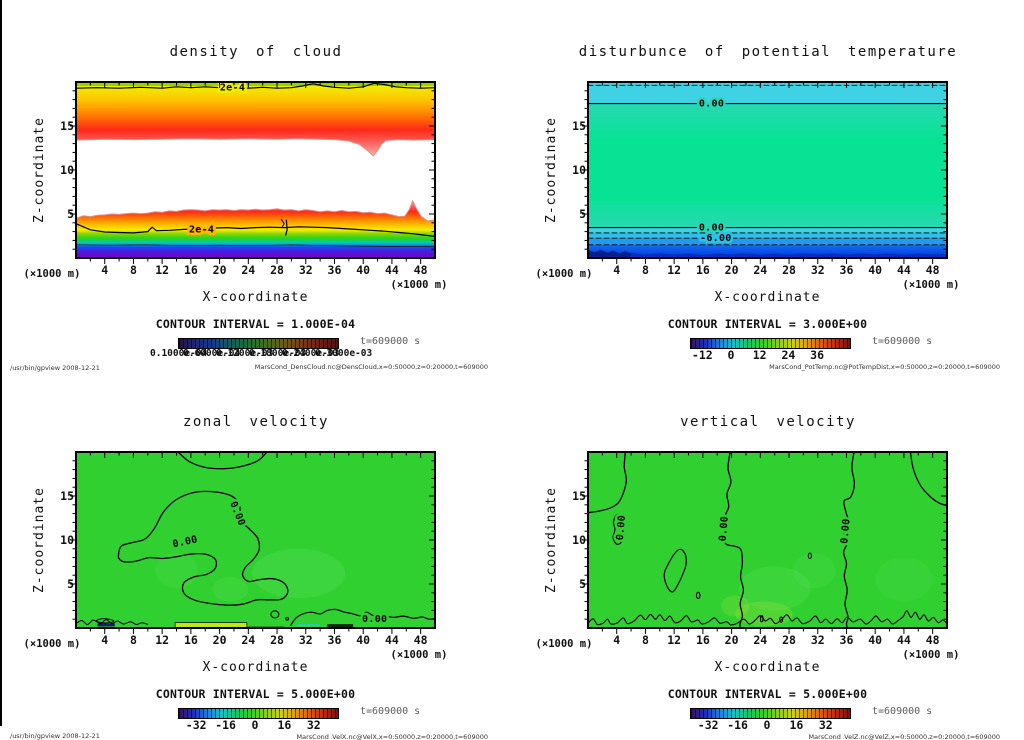 Image resolution: width=1024 pixels, height=740 pixels. What do you see at coordinates (731, 355) in the screenshot?
I see `colorbar-tick: 0` at bounding box center [731, 355].